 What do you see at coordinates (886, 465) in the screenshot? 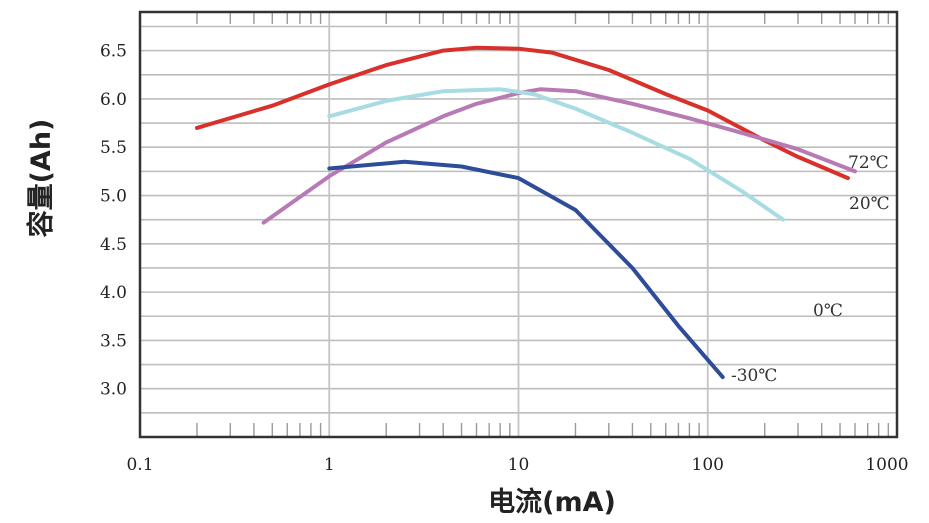
I see `x-tick-label: 1000` at bounding box center [886, 465].